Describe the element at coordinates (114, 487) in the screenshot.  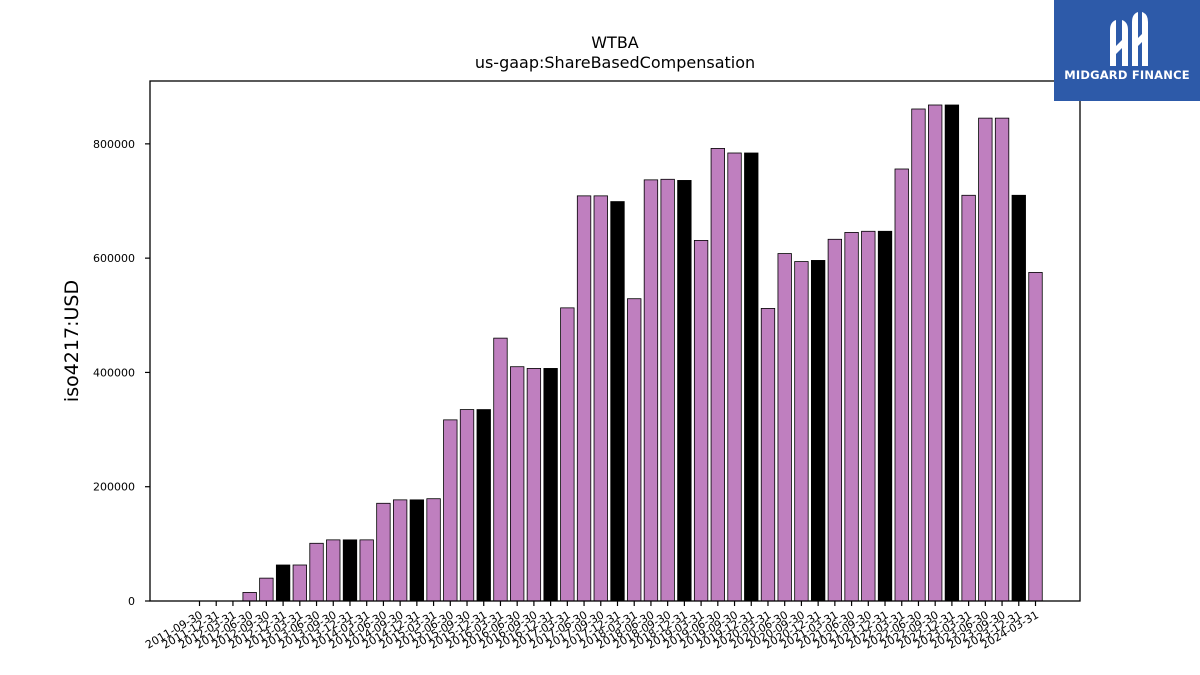
I see `y-tick-label: 200000` at that location.